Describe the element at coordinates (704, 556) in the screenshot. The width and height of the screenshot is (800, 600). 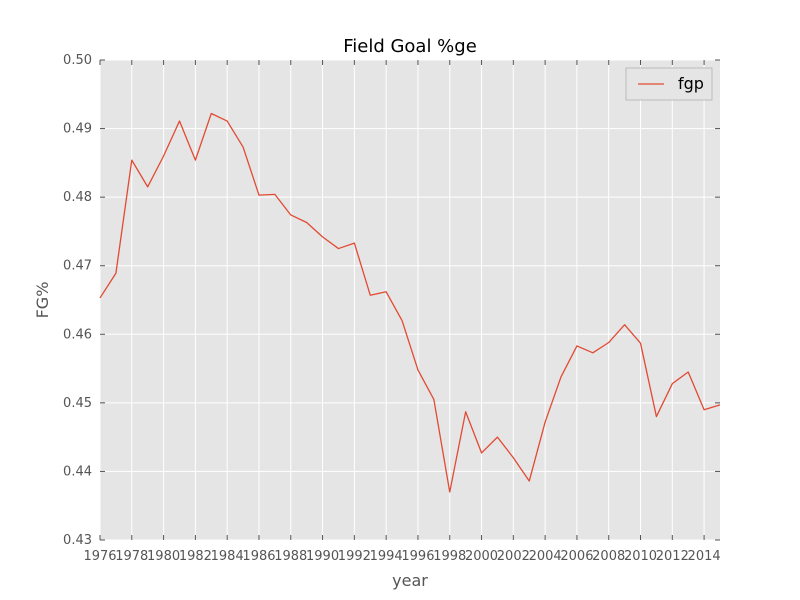
I see `x-tick-label: 2014` at that location.